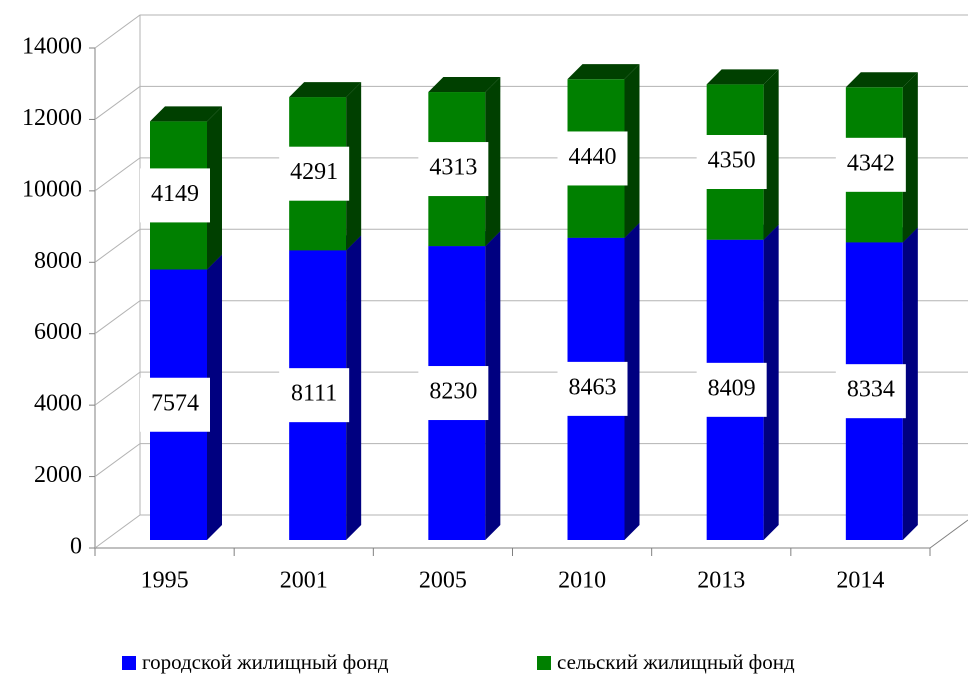  I want to click on x-tick-label: 1995, so click(165, 581).